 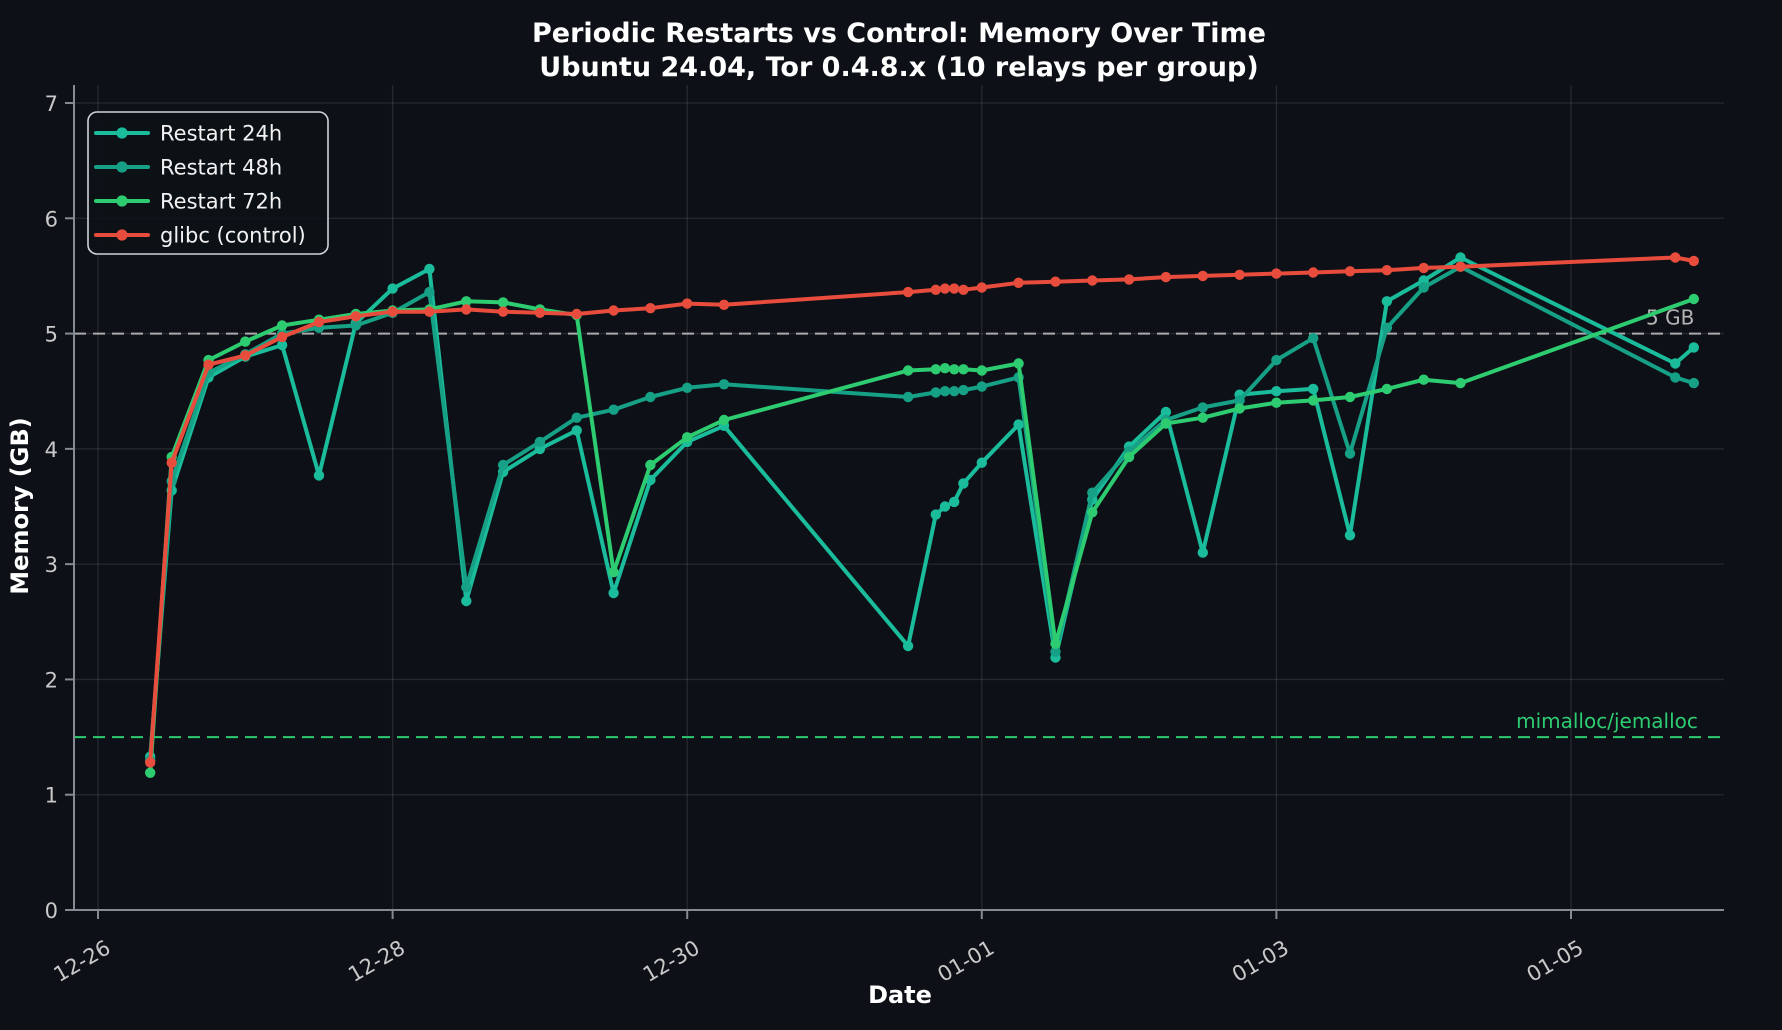 I want to click on legend-label: Restart 24h, so click(x=221, y=134).